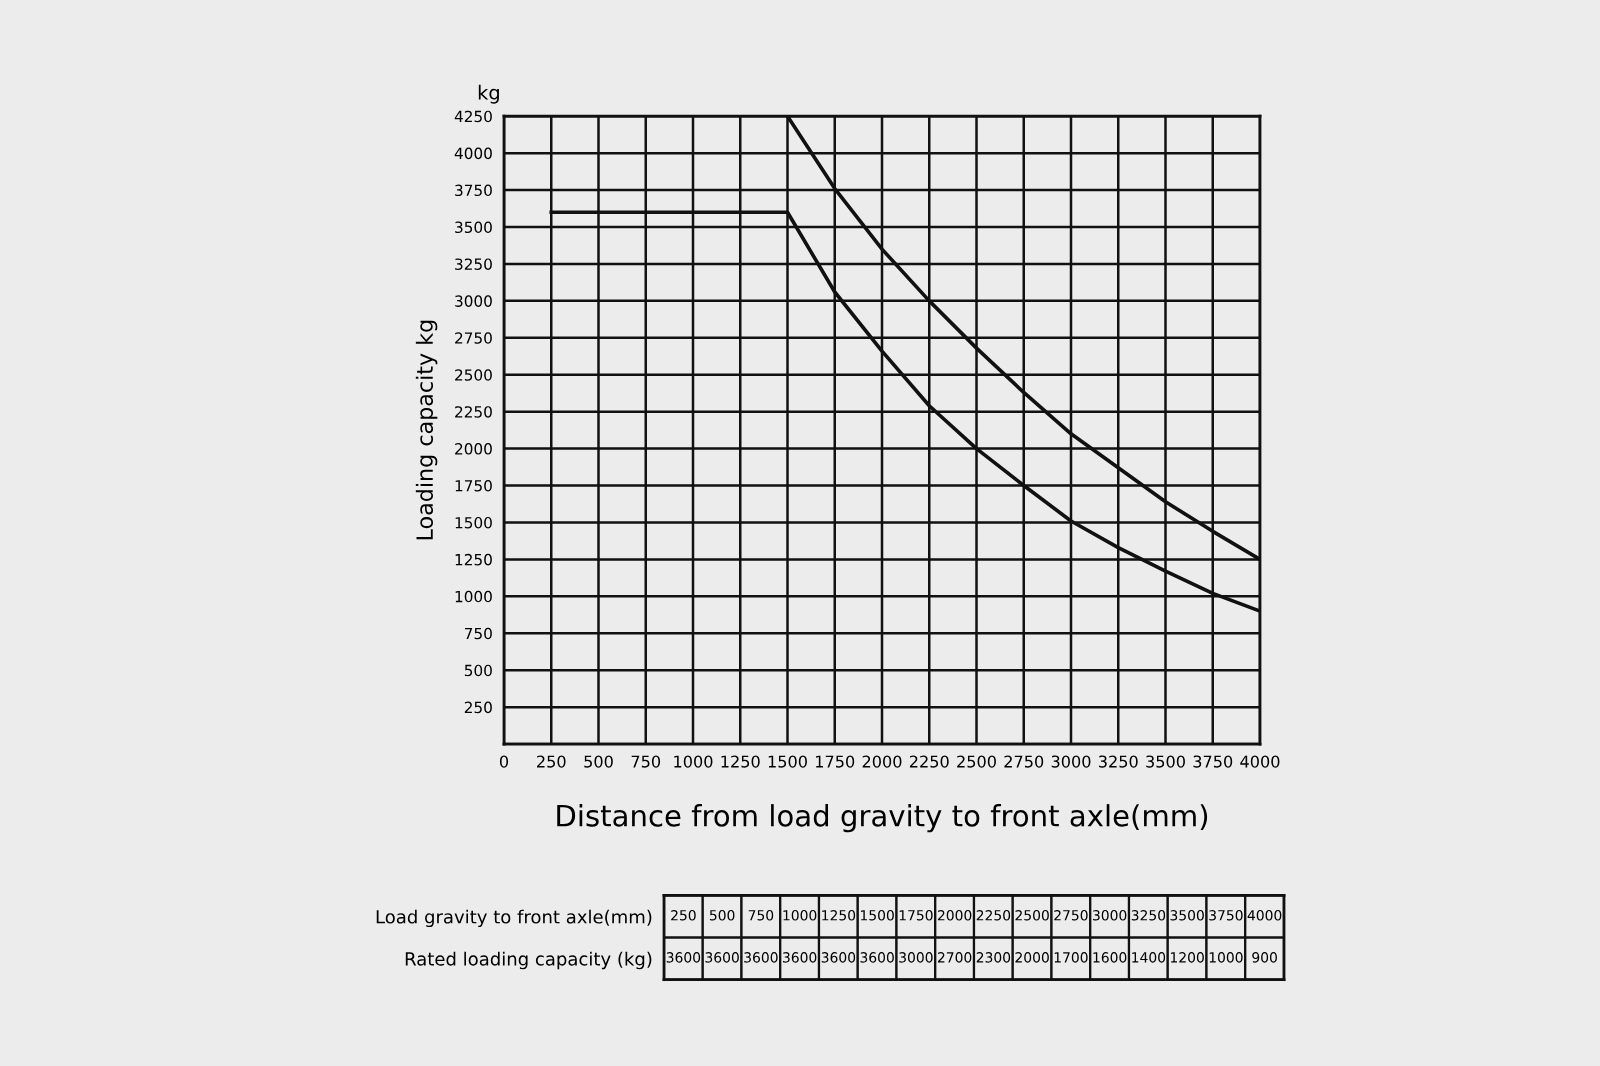 The height and width of the screenshot is (1066, 1600). I want to click on x-tick-label: 1000, so click(693, 761).